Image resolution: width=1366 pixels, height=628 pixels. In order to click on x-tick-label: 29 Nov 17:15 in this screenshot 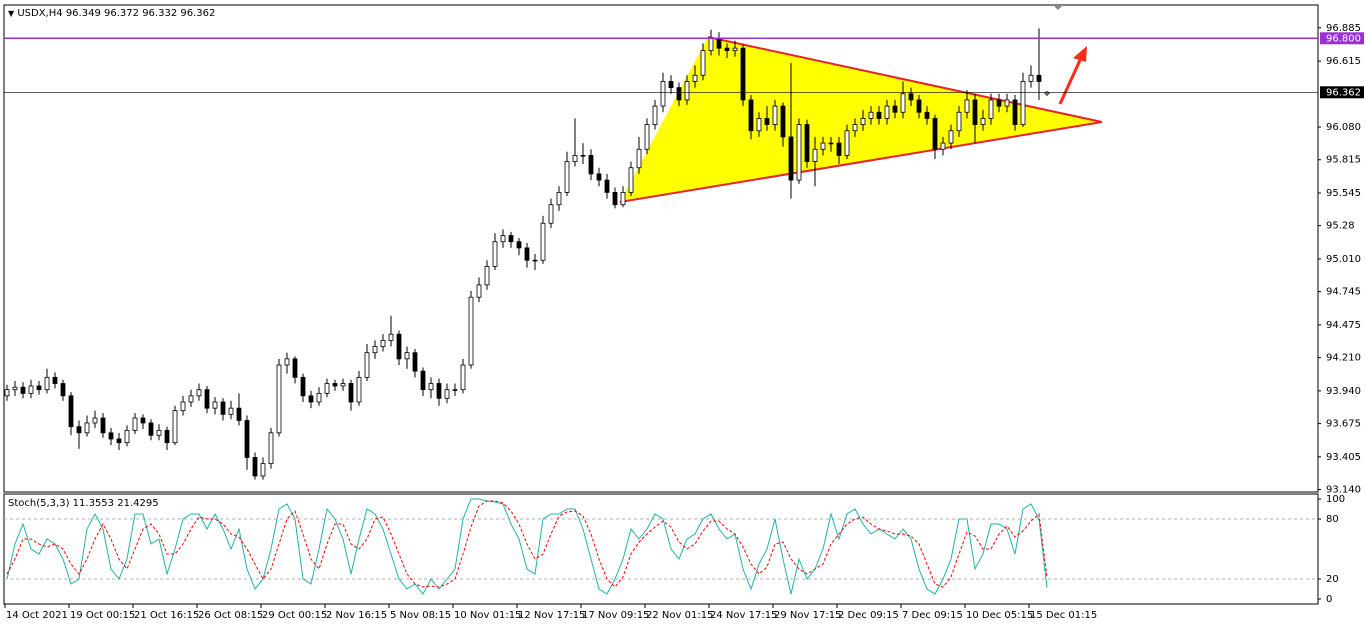, I will do `click(807, 615)`.